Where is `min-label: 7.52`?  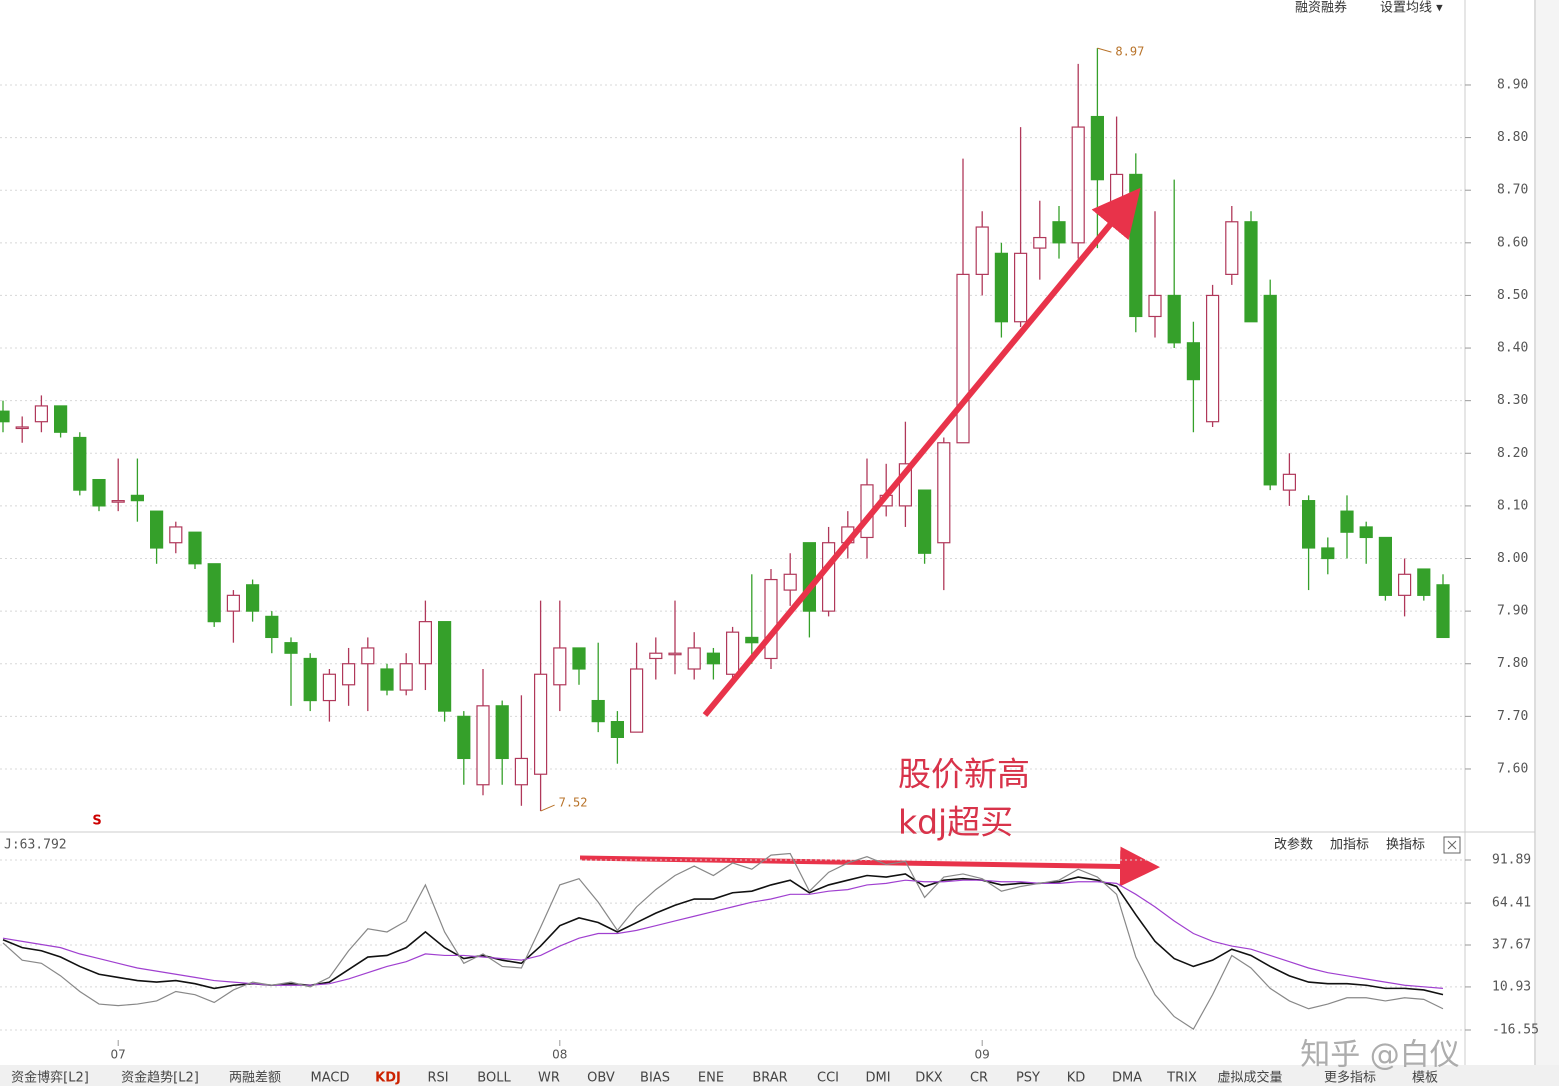 min-label: 7.52 is located at coordinates (573, 803).